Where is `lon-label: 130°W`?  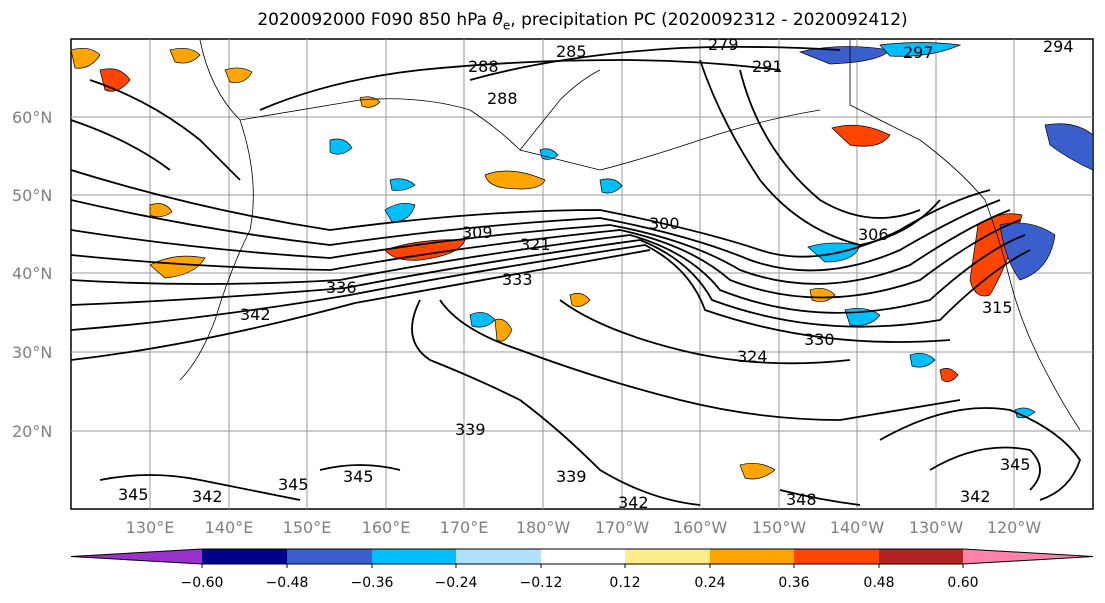 lon-label: 130°W is located at coordinates (936, 527).